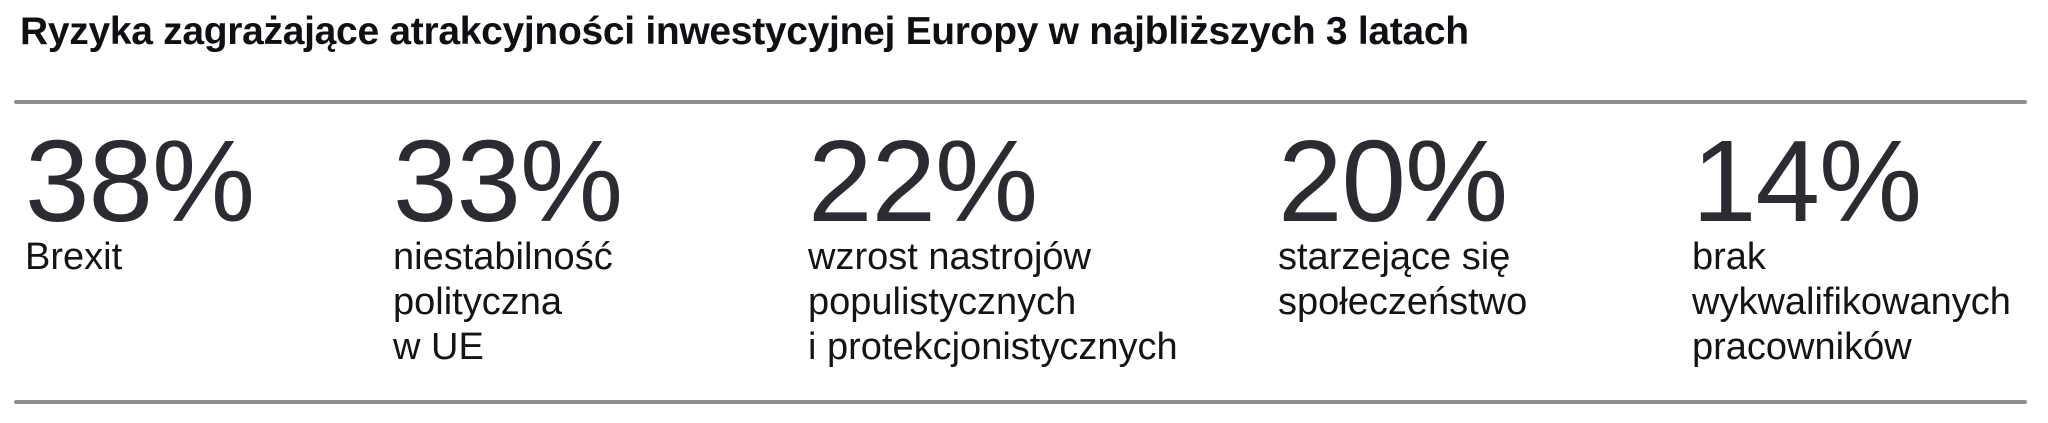 The image size is (2048, 423). Describe the element at coordinates (1020, 402) in the screenshot. I see `bottom-divider-line` at that location.